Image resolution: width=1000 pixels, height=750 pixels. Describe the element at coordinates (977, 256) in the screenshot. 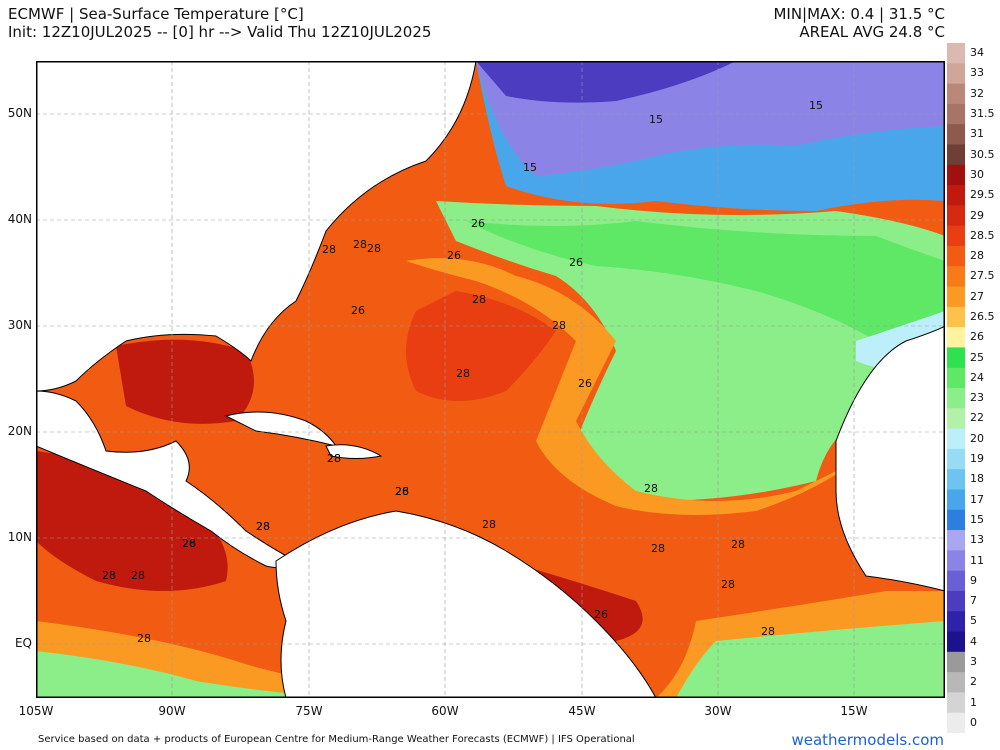

I see `color-scale-label: 28` at that location.